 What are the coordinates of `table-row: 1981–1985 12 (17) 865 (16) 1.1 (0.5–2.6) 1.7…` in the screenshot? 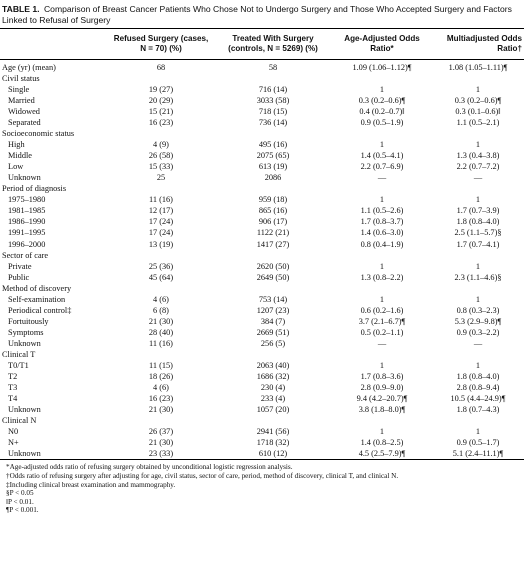 It's located at (262, 210).